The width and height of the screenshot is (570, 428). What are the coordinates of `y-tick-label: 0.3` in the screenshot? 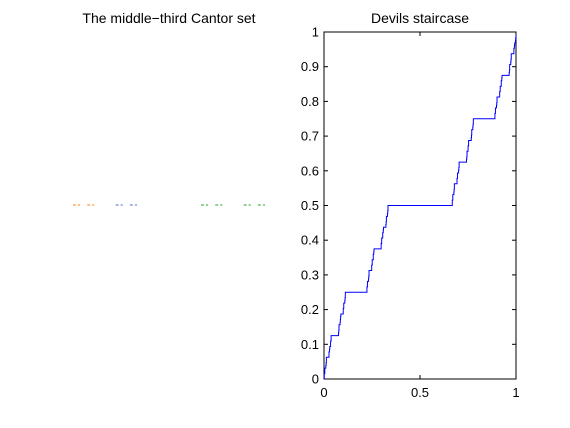 It's located at (310, 274).